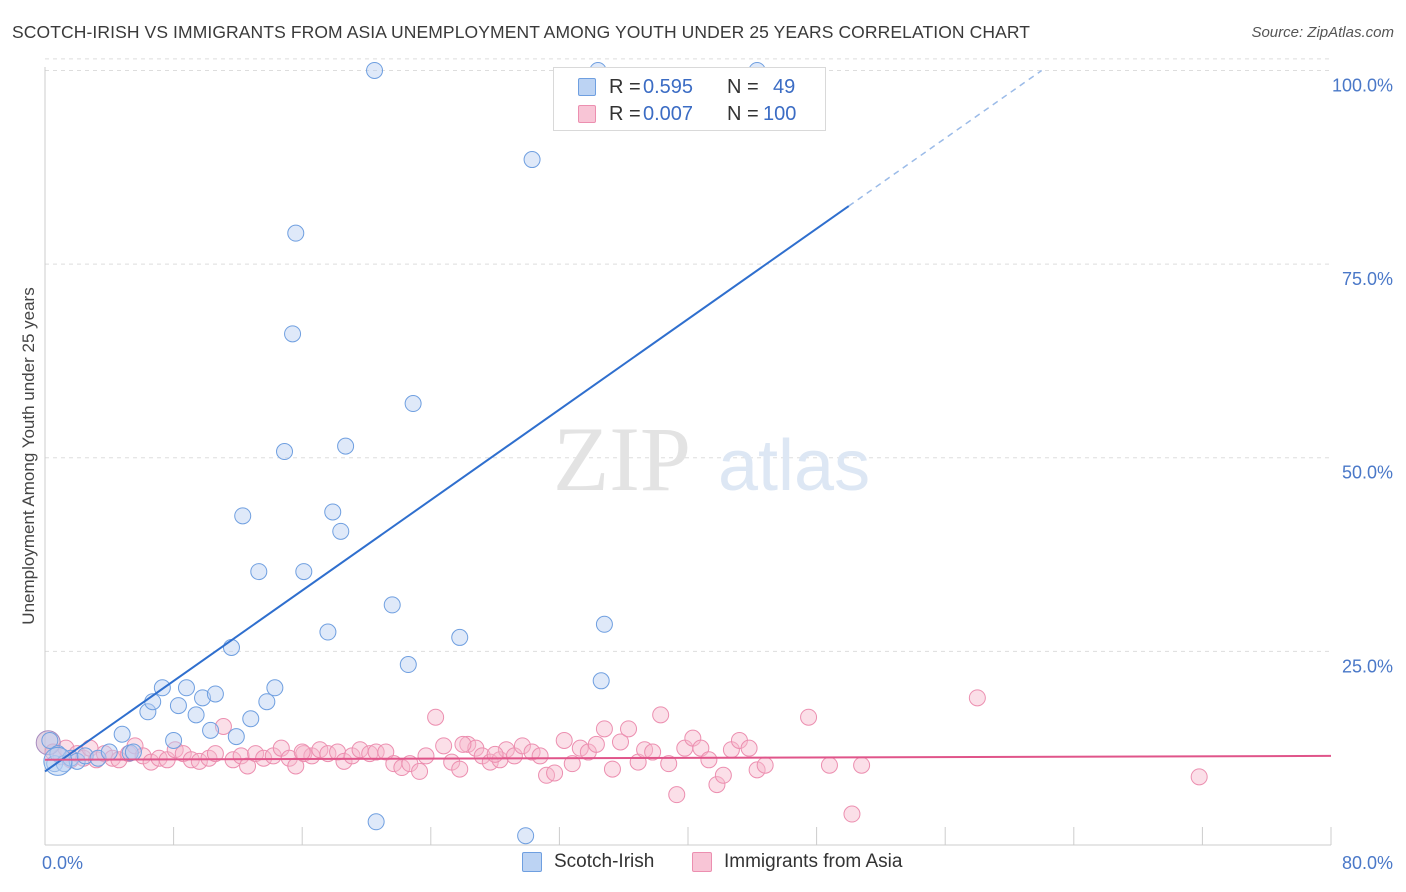  I want to click on x-axis-ticks, so click(688, 836).